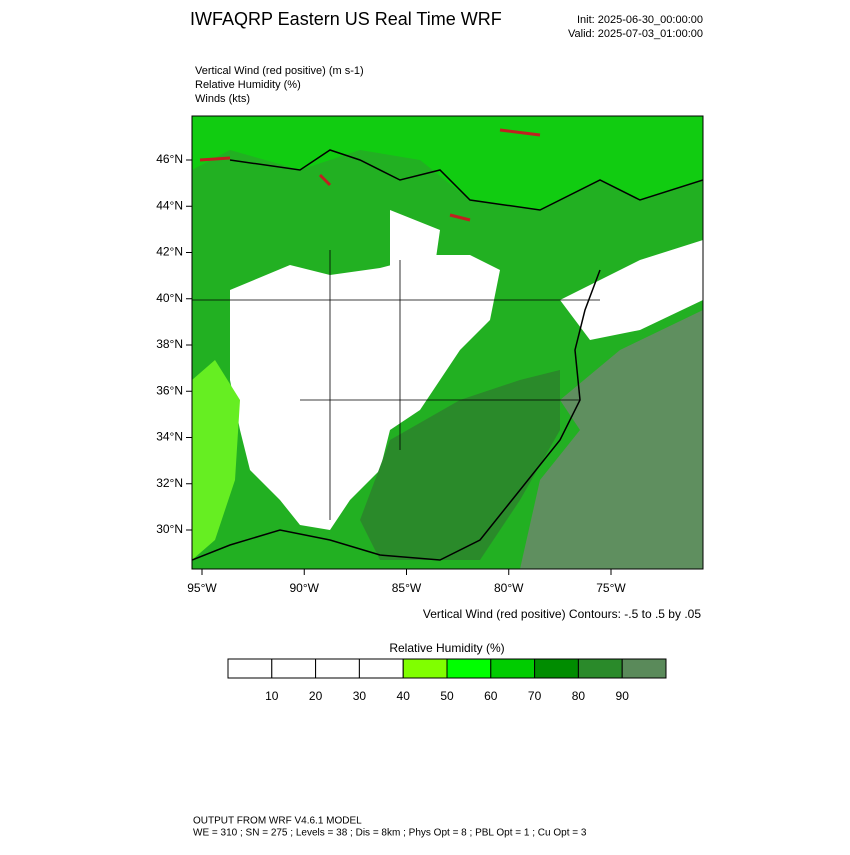  I want to click on lon-label: 75°W, so click(611, 588).